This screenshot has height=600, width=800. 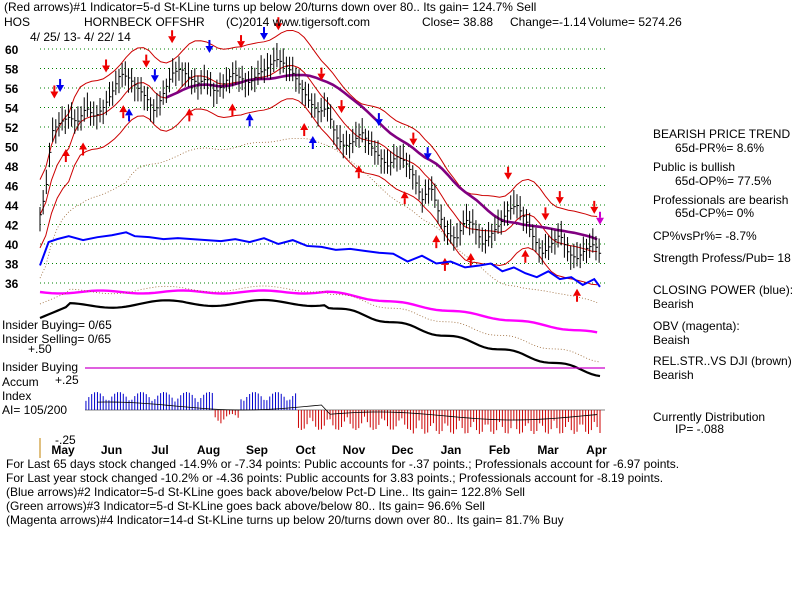 What do you see at coordinates (722, 134) in the screenshot?
I see `trend-title: BEARISH PRICE TREND` at bounding box center [722, 134].